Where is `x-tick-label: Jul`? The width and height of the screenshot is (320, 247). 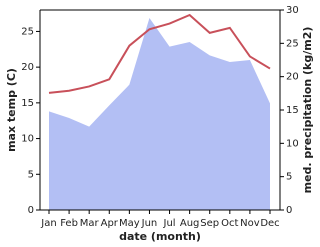
x-tick-label: Jul is located at coordinates (169, 223).